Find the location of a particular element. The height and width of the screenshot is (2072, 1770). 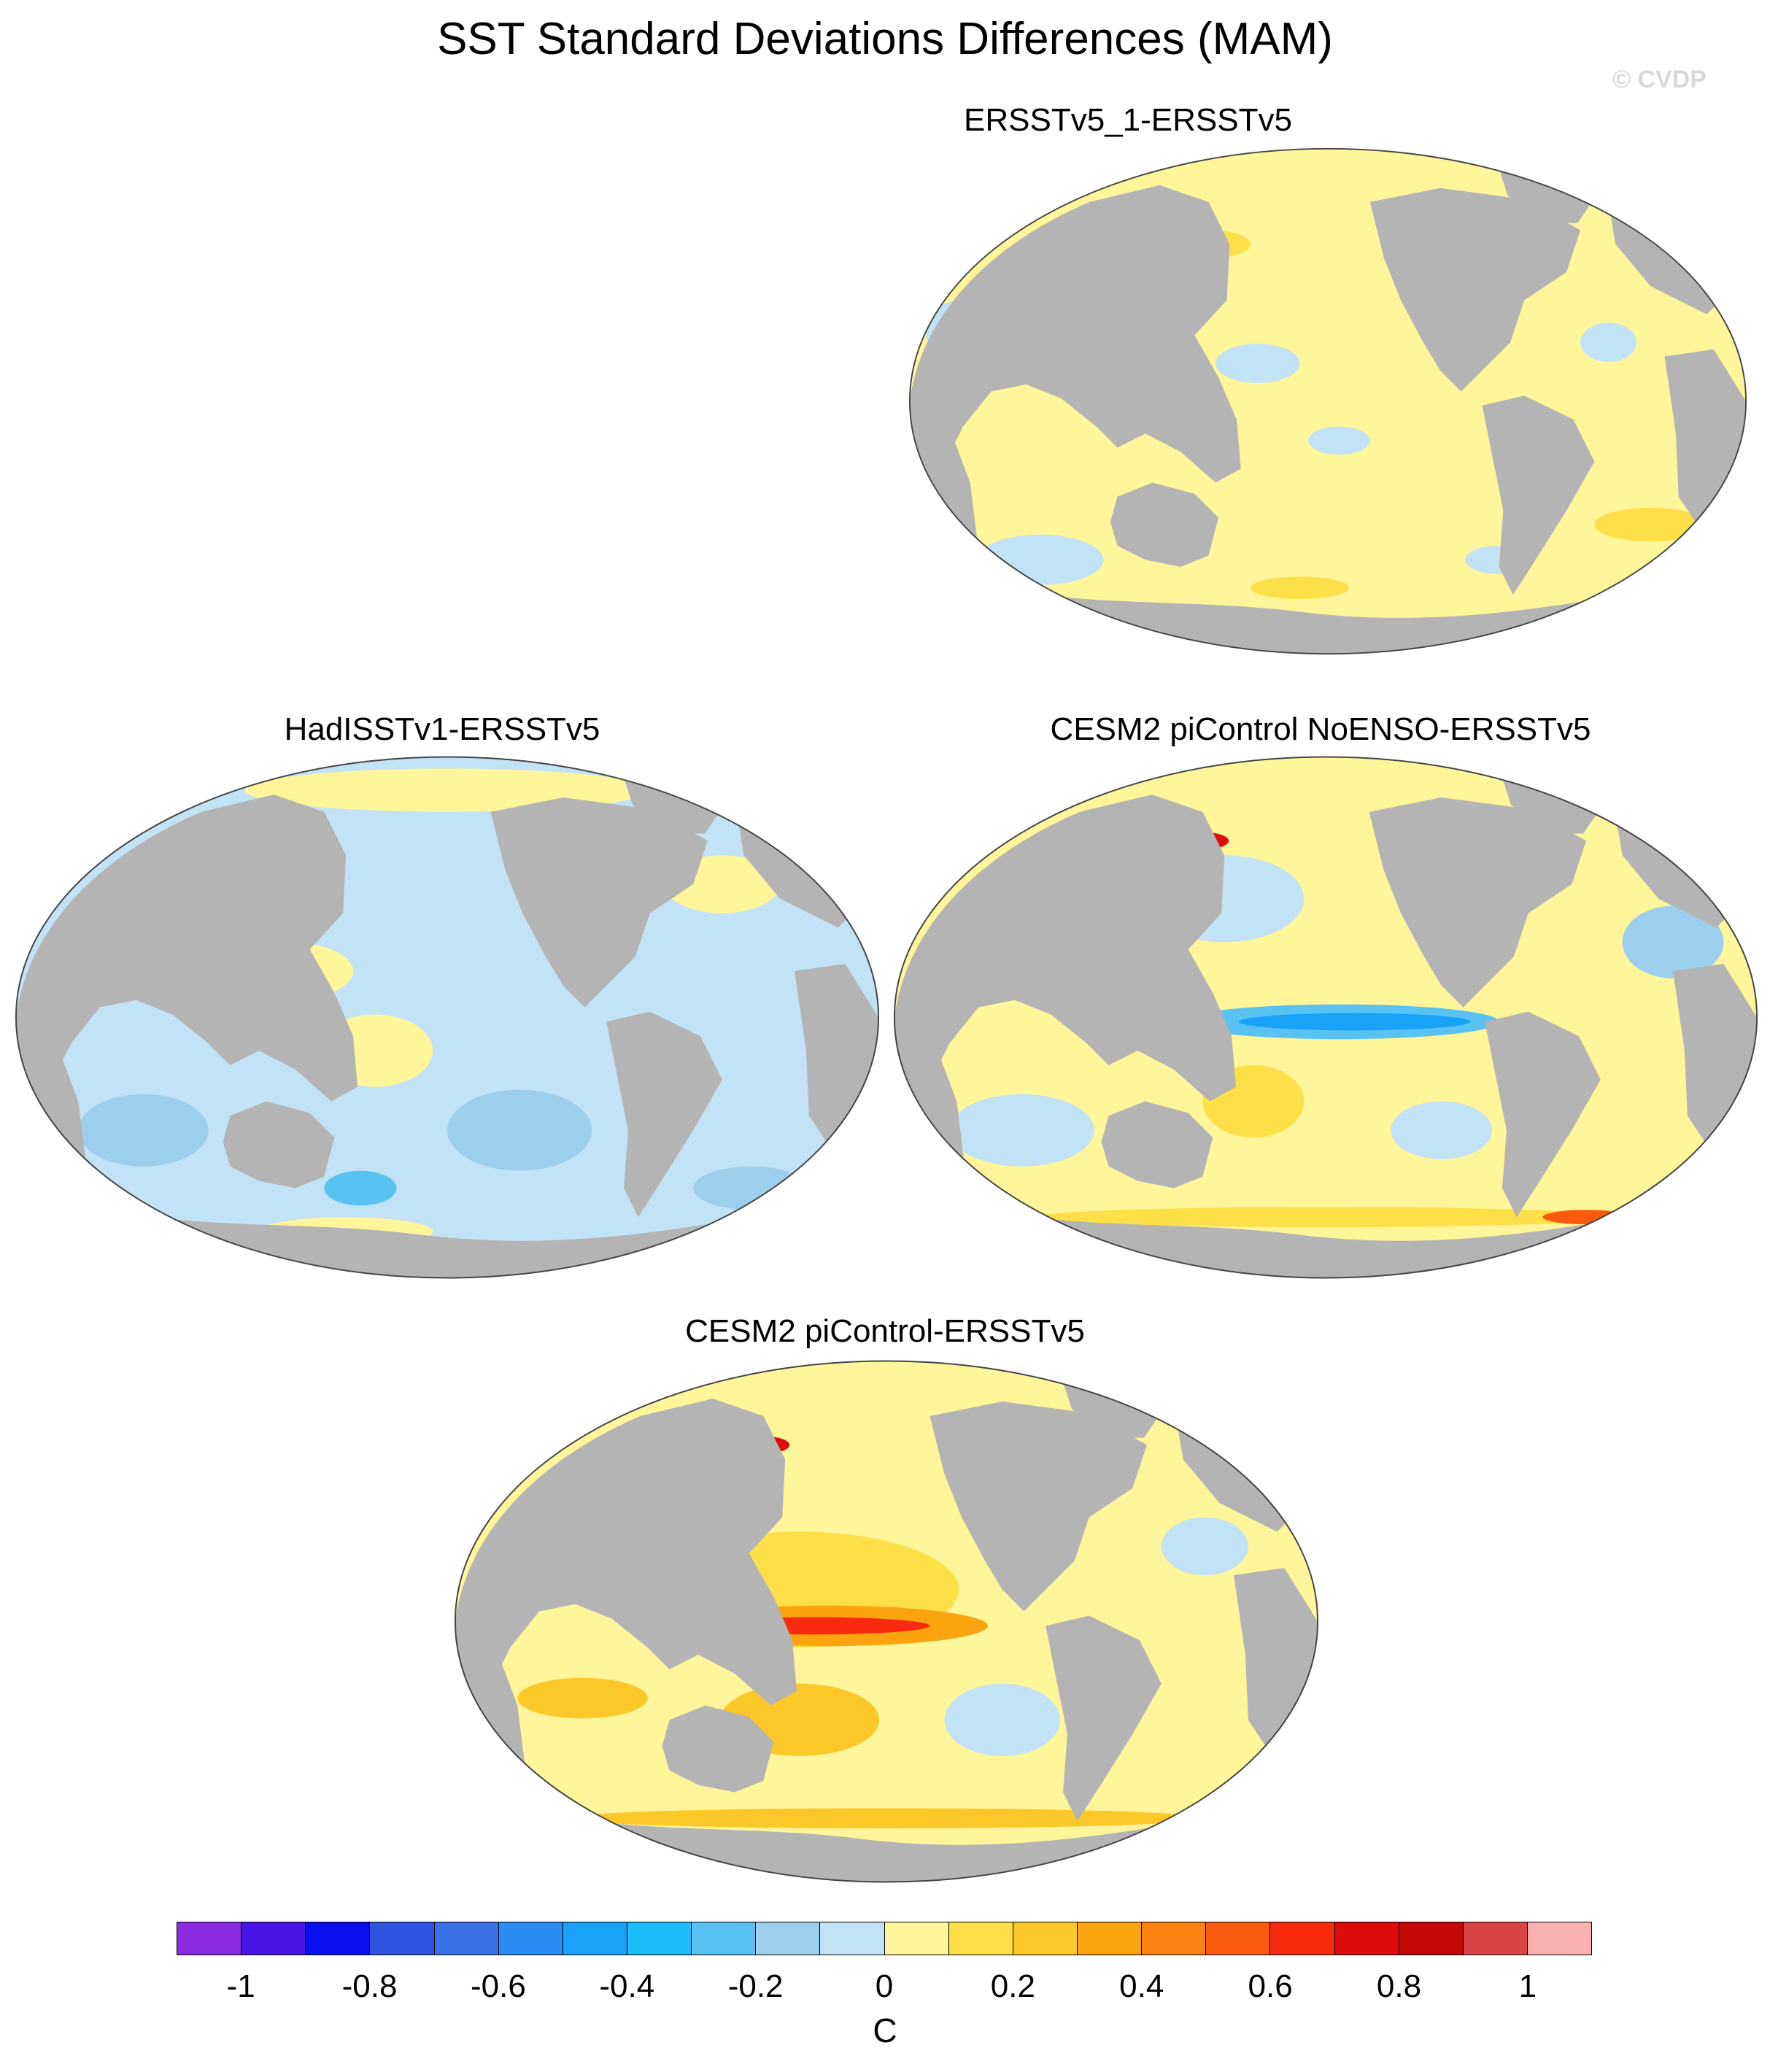

colorbar-unit: C is located at coordinates (885, 2030).